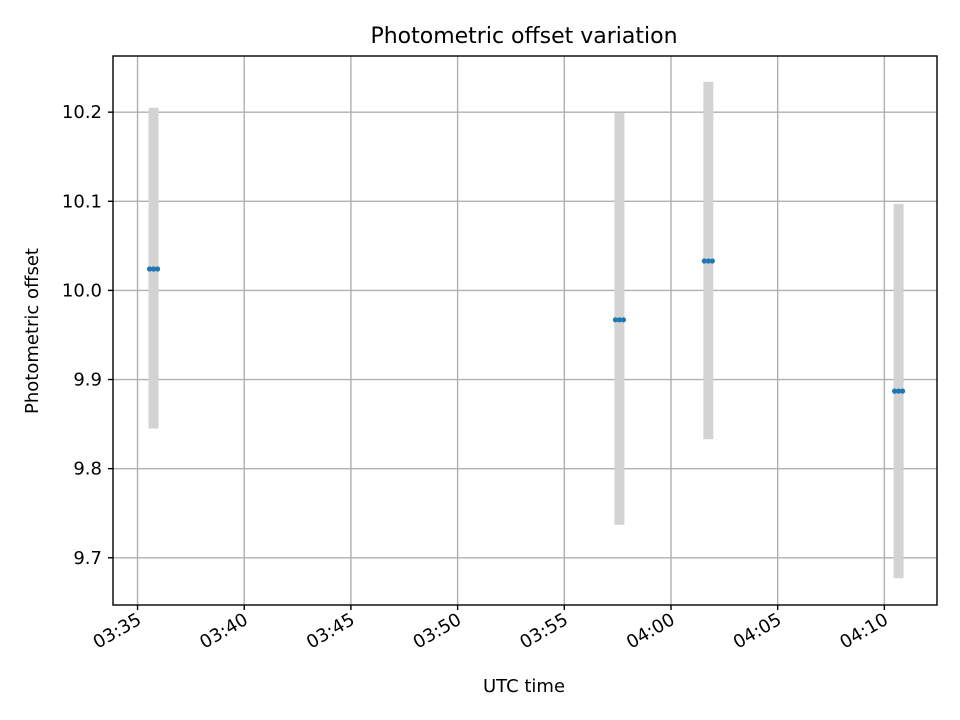 The width and height of the screenshot is (960, 720). I want to click on y-tick-label: 9.7, so click(87, 558).